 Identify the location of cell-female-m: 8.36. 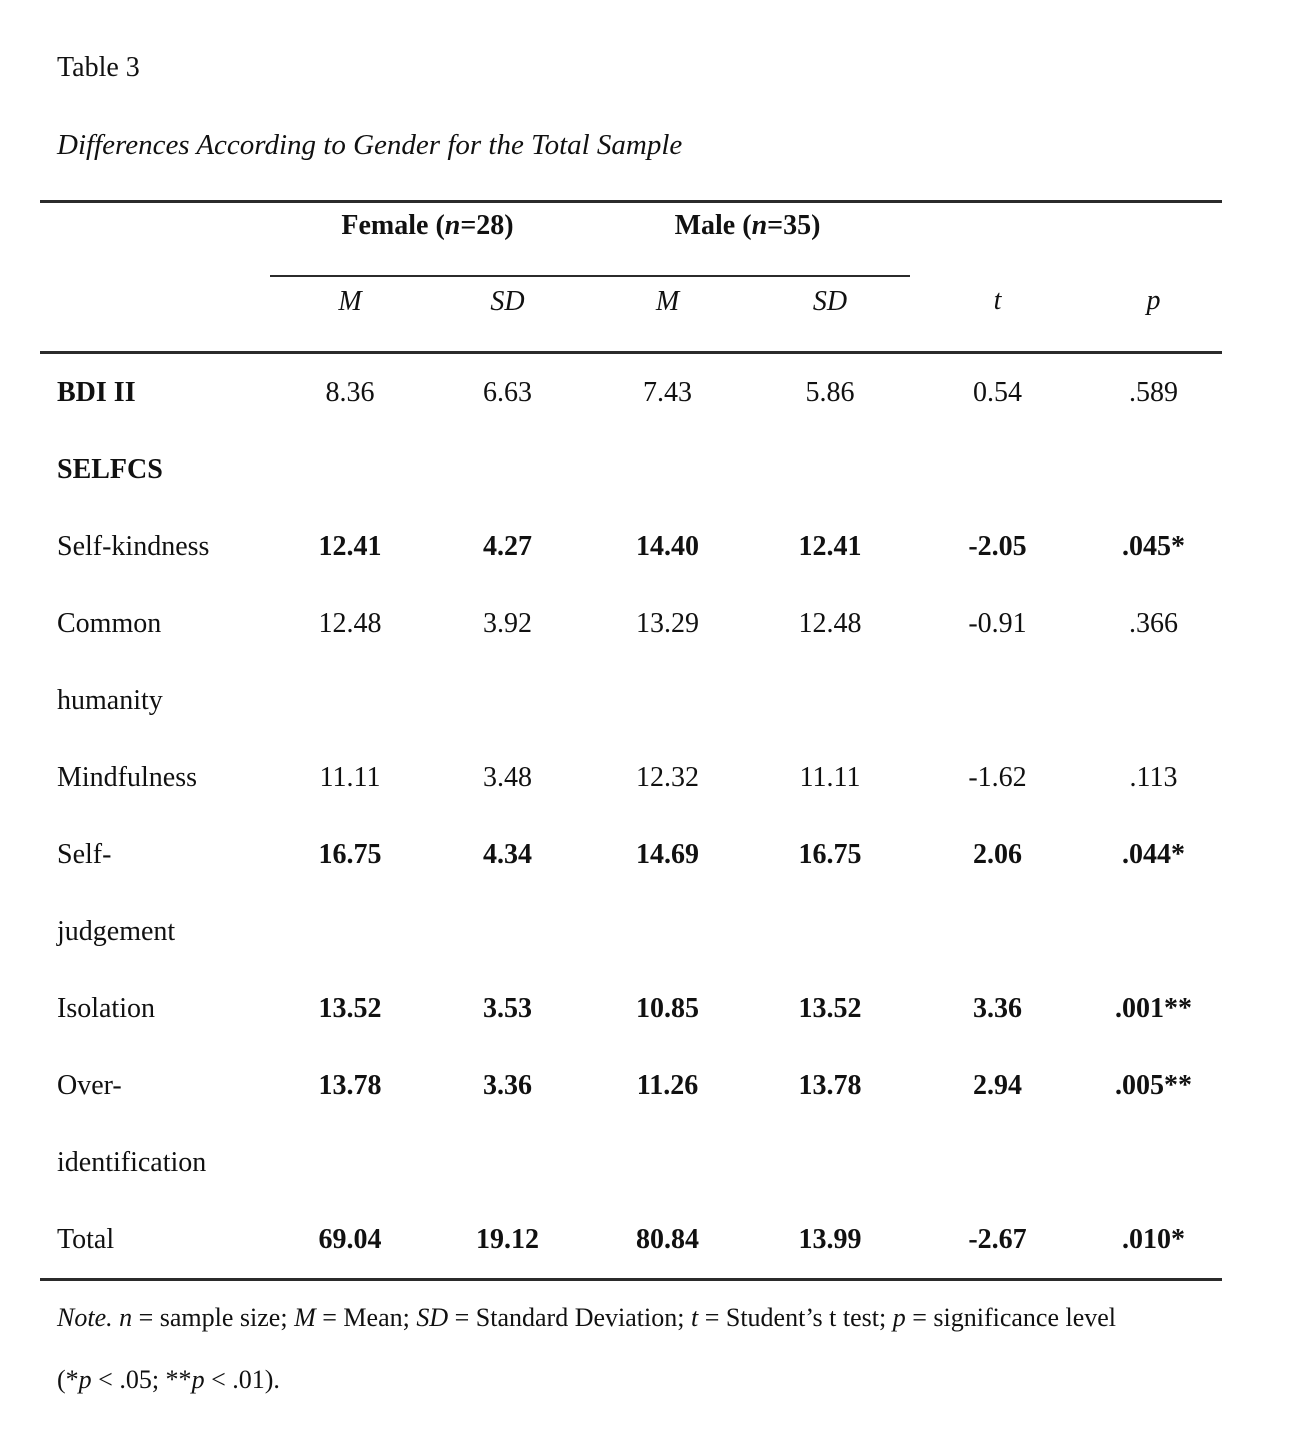
(350, 392).